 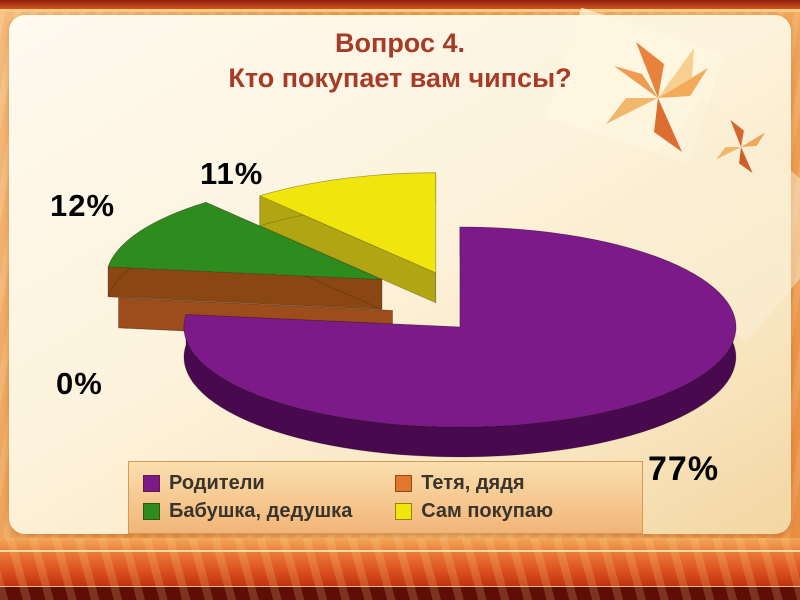 What do you see at coordinates (151, 483) in the screenshot?
I see `legend-swatch-parents` at bounding box center [151, 483].